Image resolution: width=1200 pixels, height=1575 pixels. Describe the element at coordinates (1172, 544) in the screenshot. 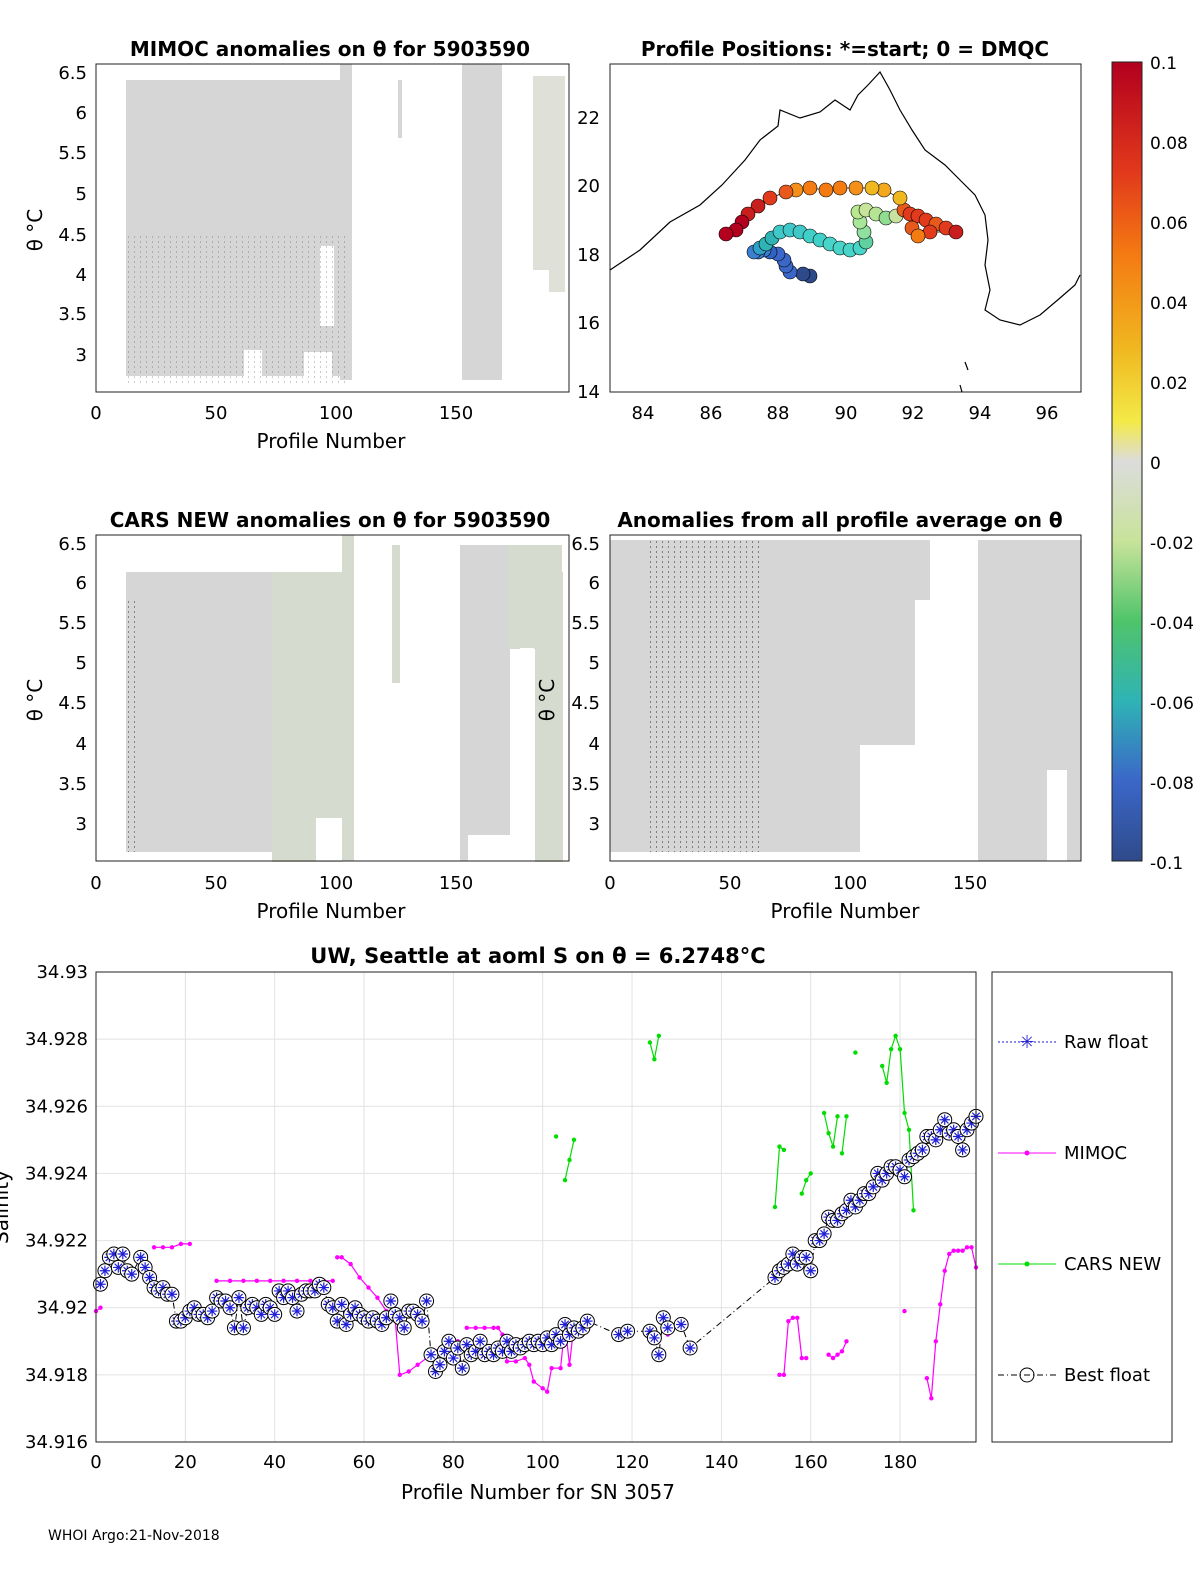

I see `svg-text: -0.02` at that location.